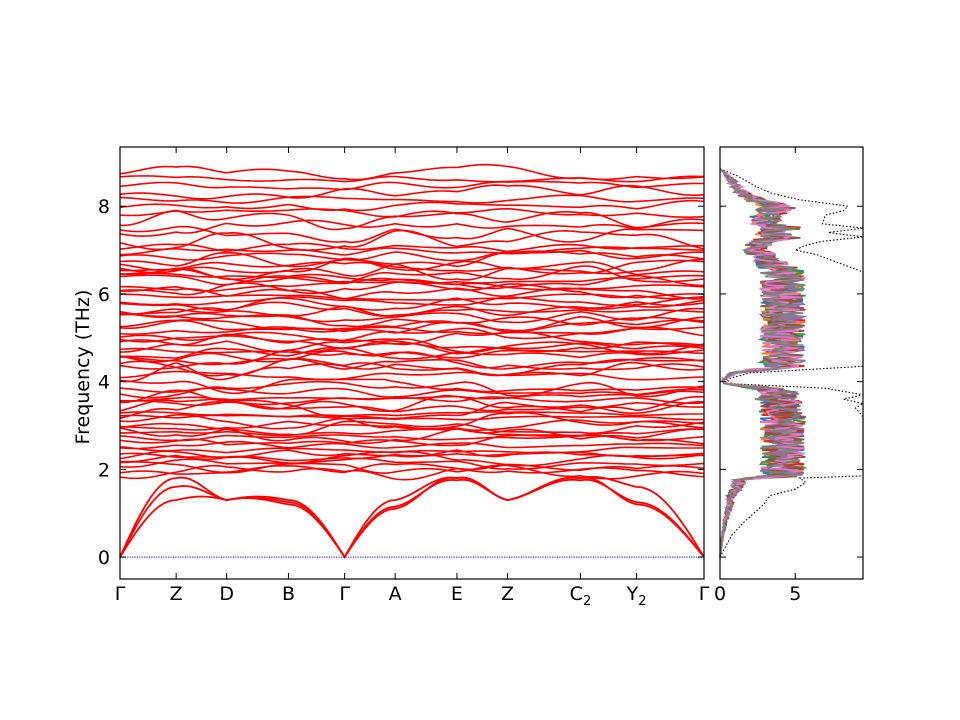 The width and height of the screenshot is (960, 720). I want to click on y-tick-label: 8, so click(104, 207).